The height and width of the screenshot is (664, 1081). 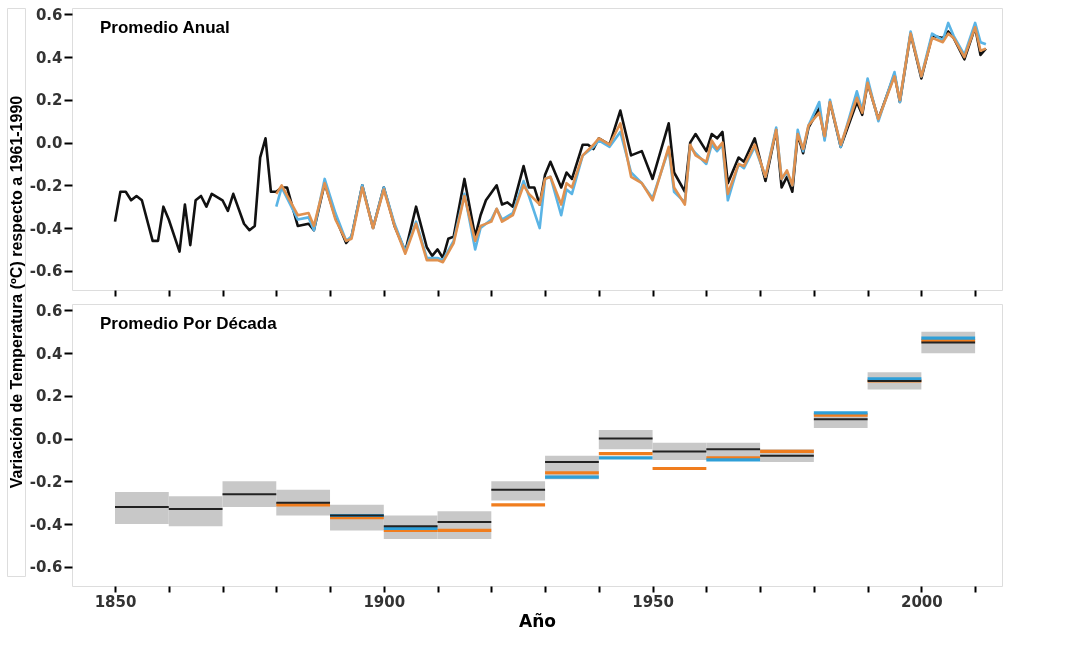 I want to click on text: Promedio Anual, so click(x=165, y=27).